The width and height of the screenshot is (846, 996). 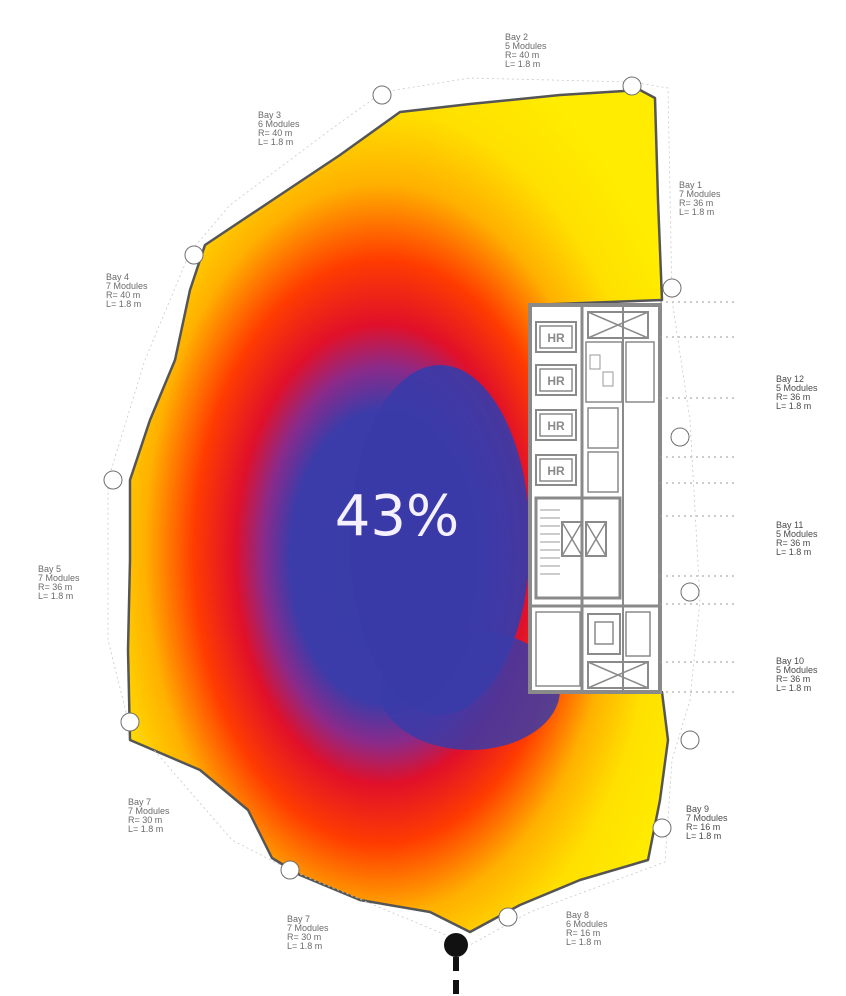 I want to click on hr-room-1: HR, so click(x=556, y=337).